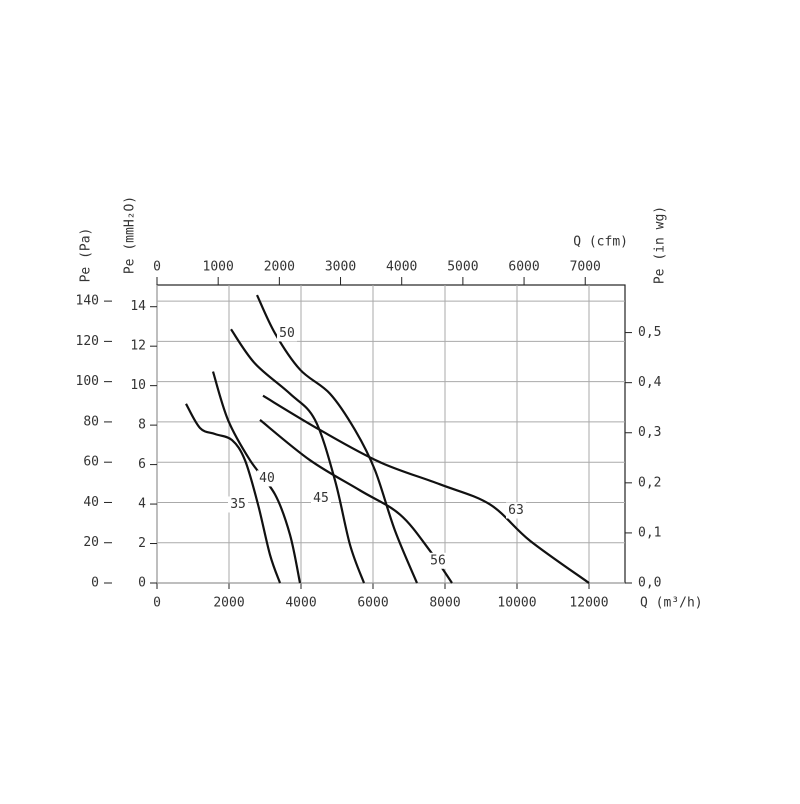  I want to click on x-tick-label: 12000, so click(588, 603).